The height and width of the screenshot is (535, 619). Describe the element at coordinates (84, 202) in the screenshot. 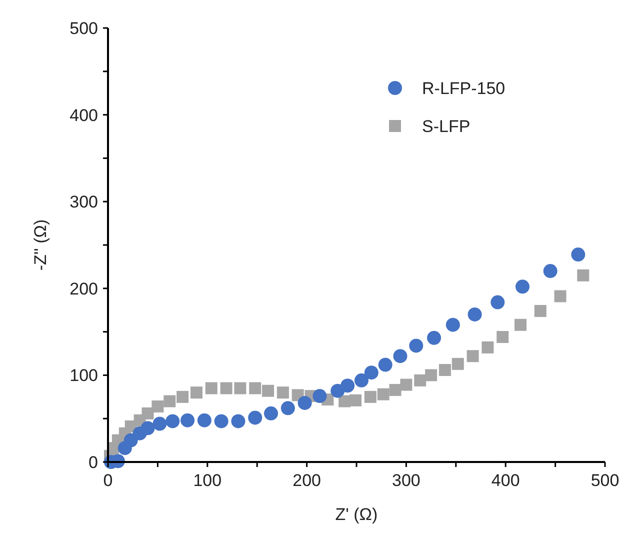

I see `y-tick-label: 300` at that location.